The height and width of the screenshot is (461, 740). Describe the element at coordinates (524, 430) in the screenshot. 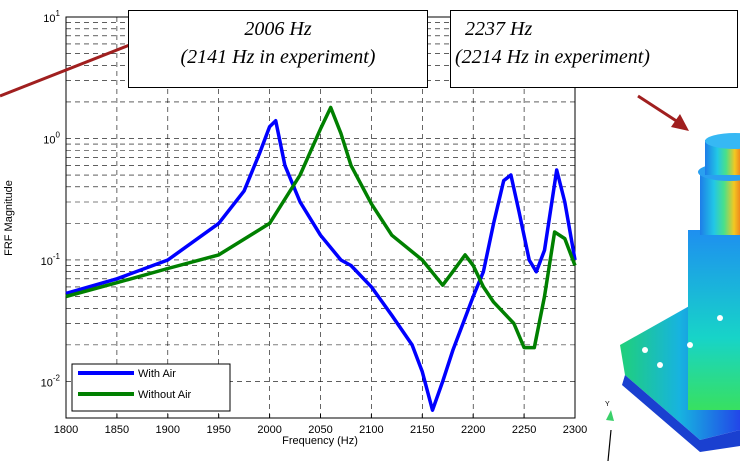

I see `x-tick-label: 2250` at that location.